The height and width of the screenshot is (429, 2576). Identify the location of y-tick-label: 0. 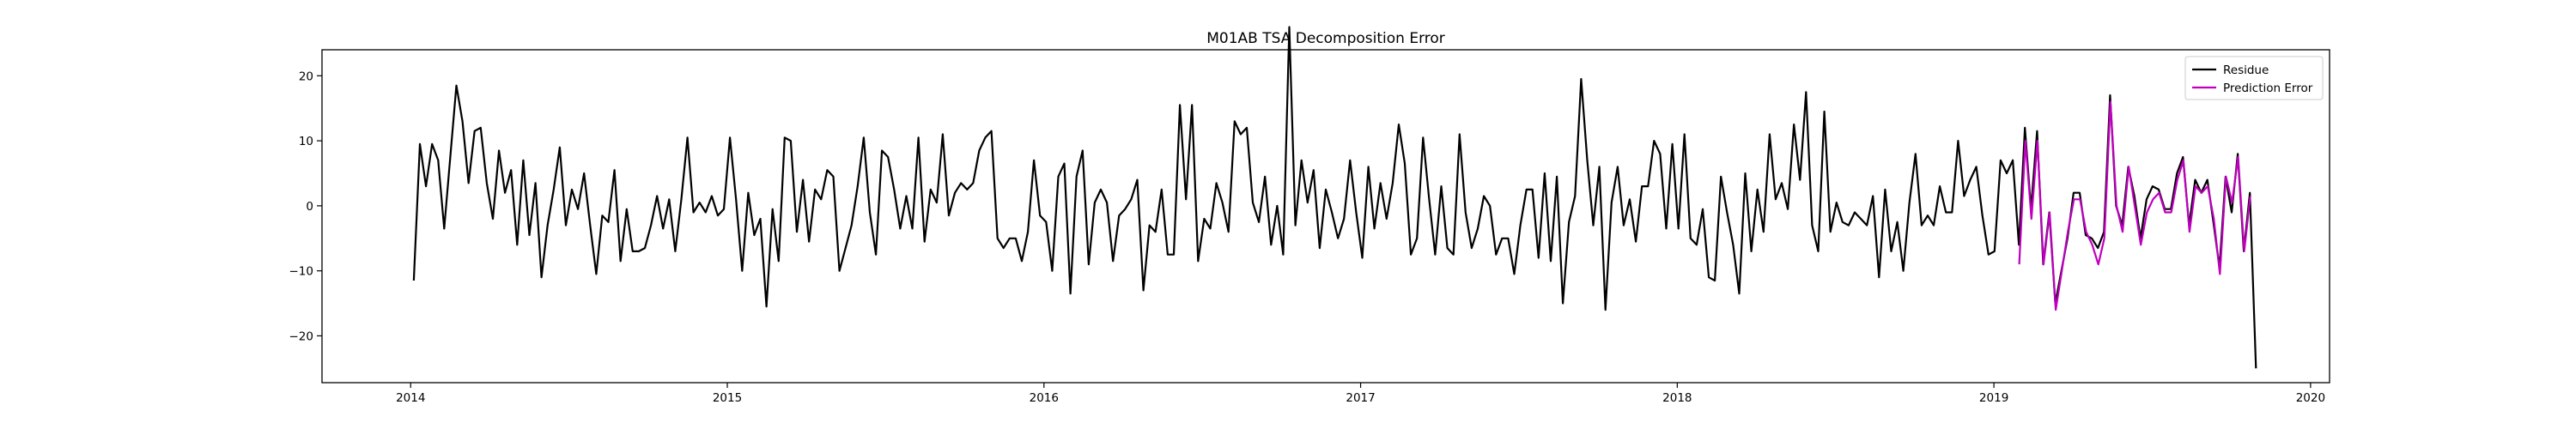
(310, 207).